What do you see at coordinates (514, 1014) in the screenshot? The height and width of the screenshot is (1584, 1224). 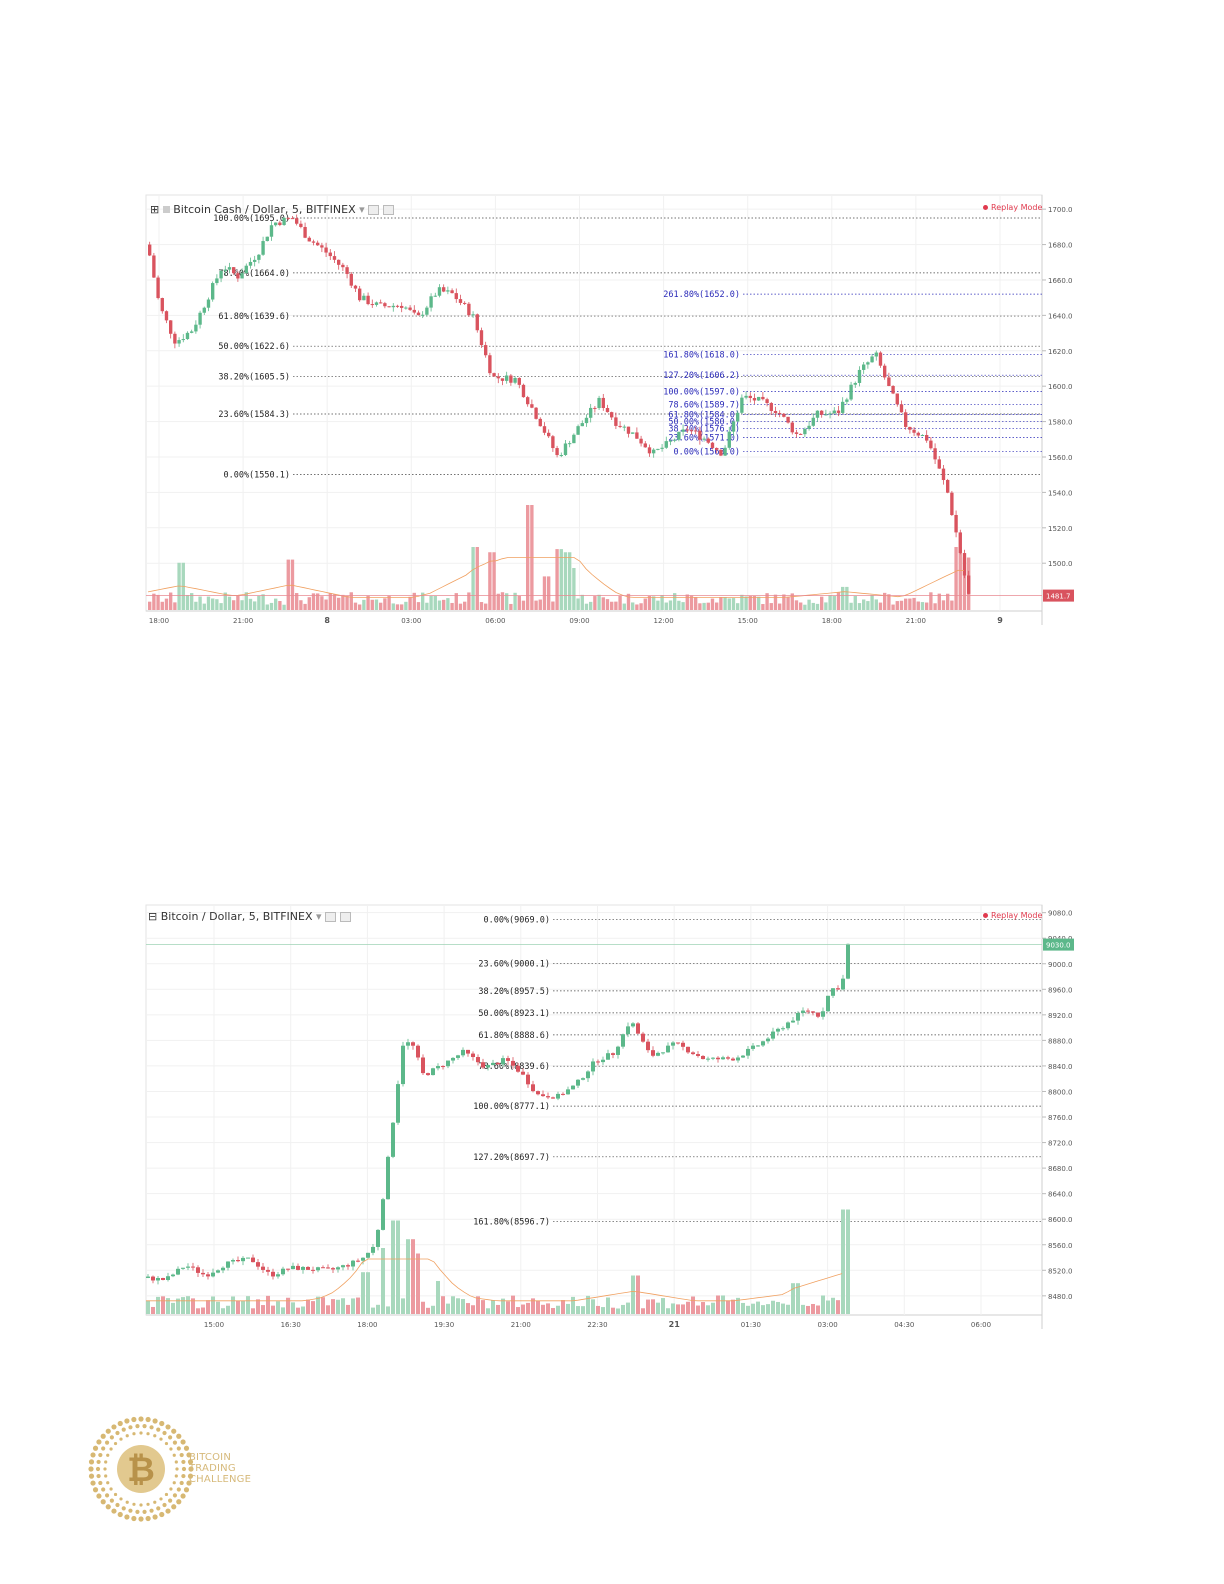 I see `fib-level-label: 50.00%(8923.1)` at bounding box center [514, 1014].